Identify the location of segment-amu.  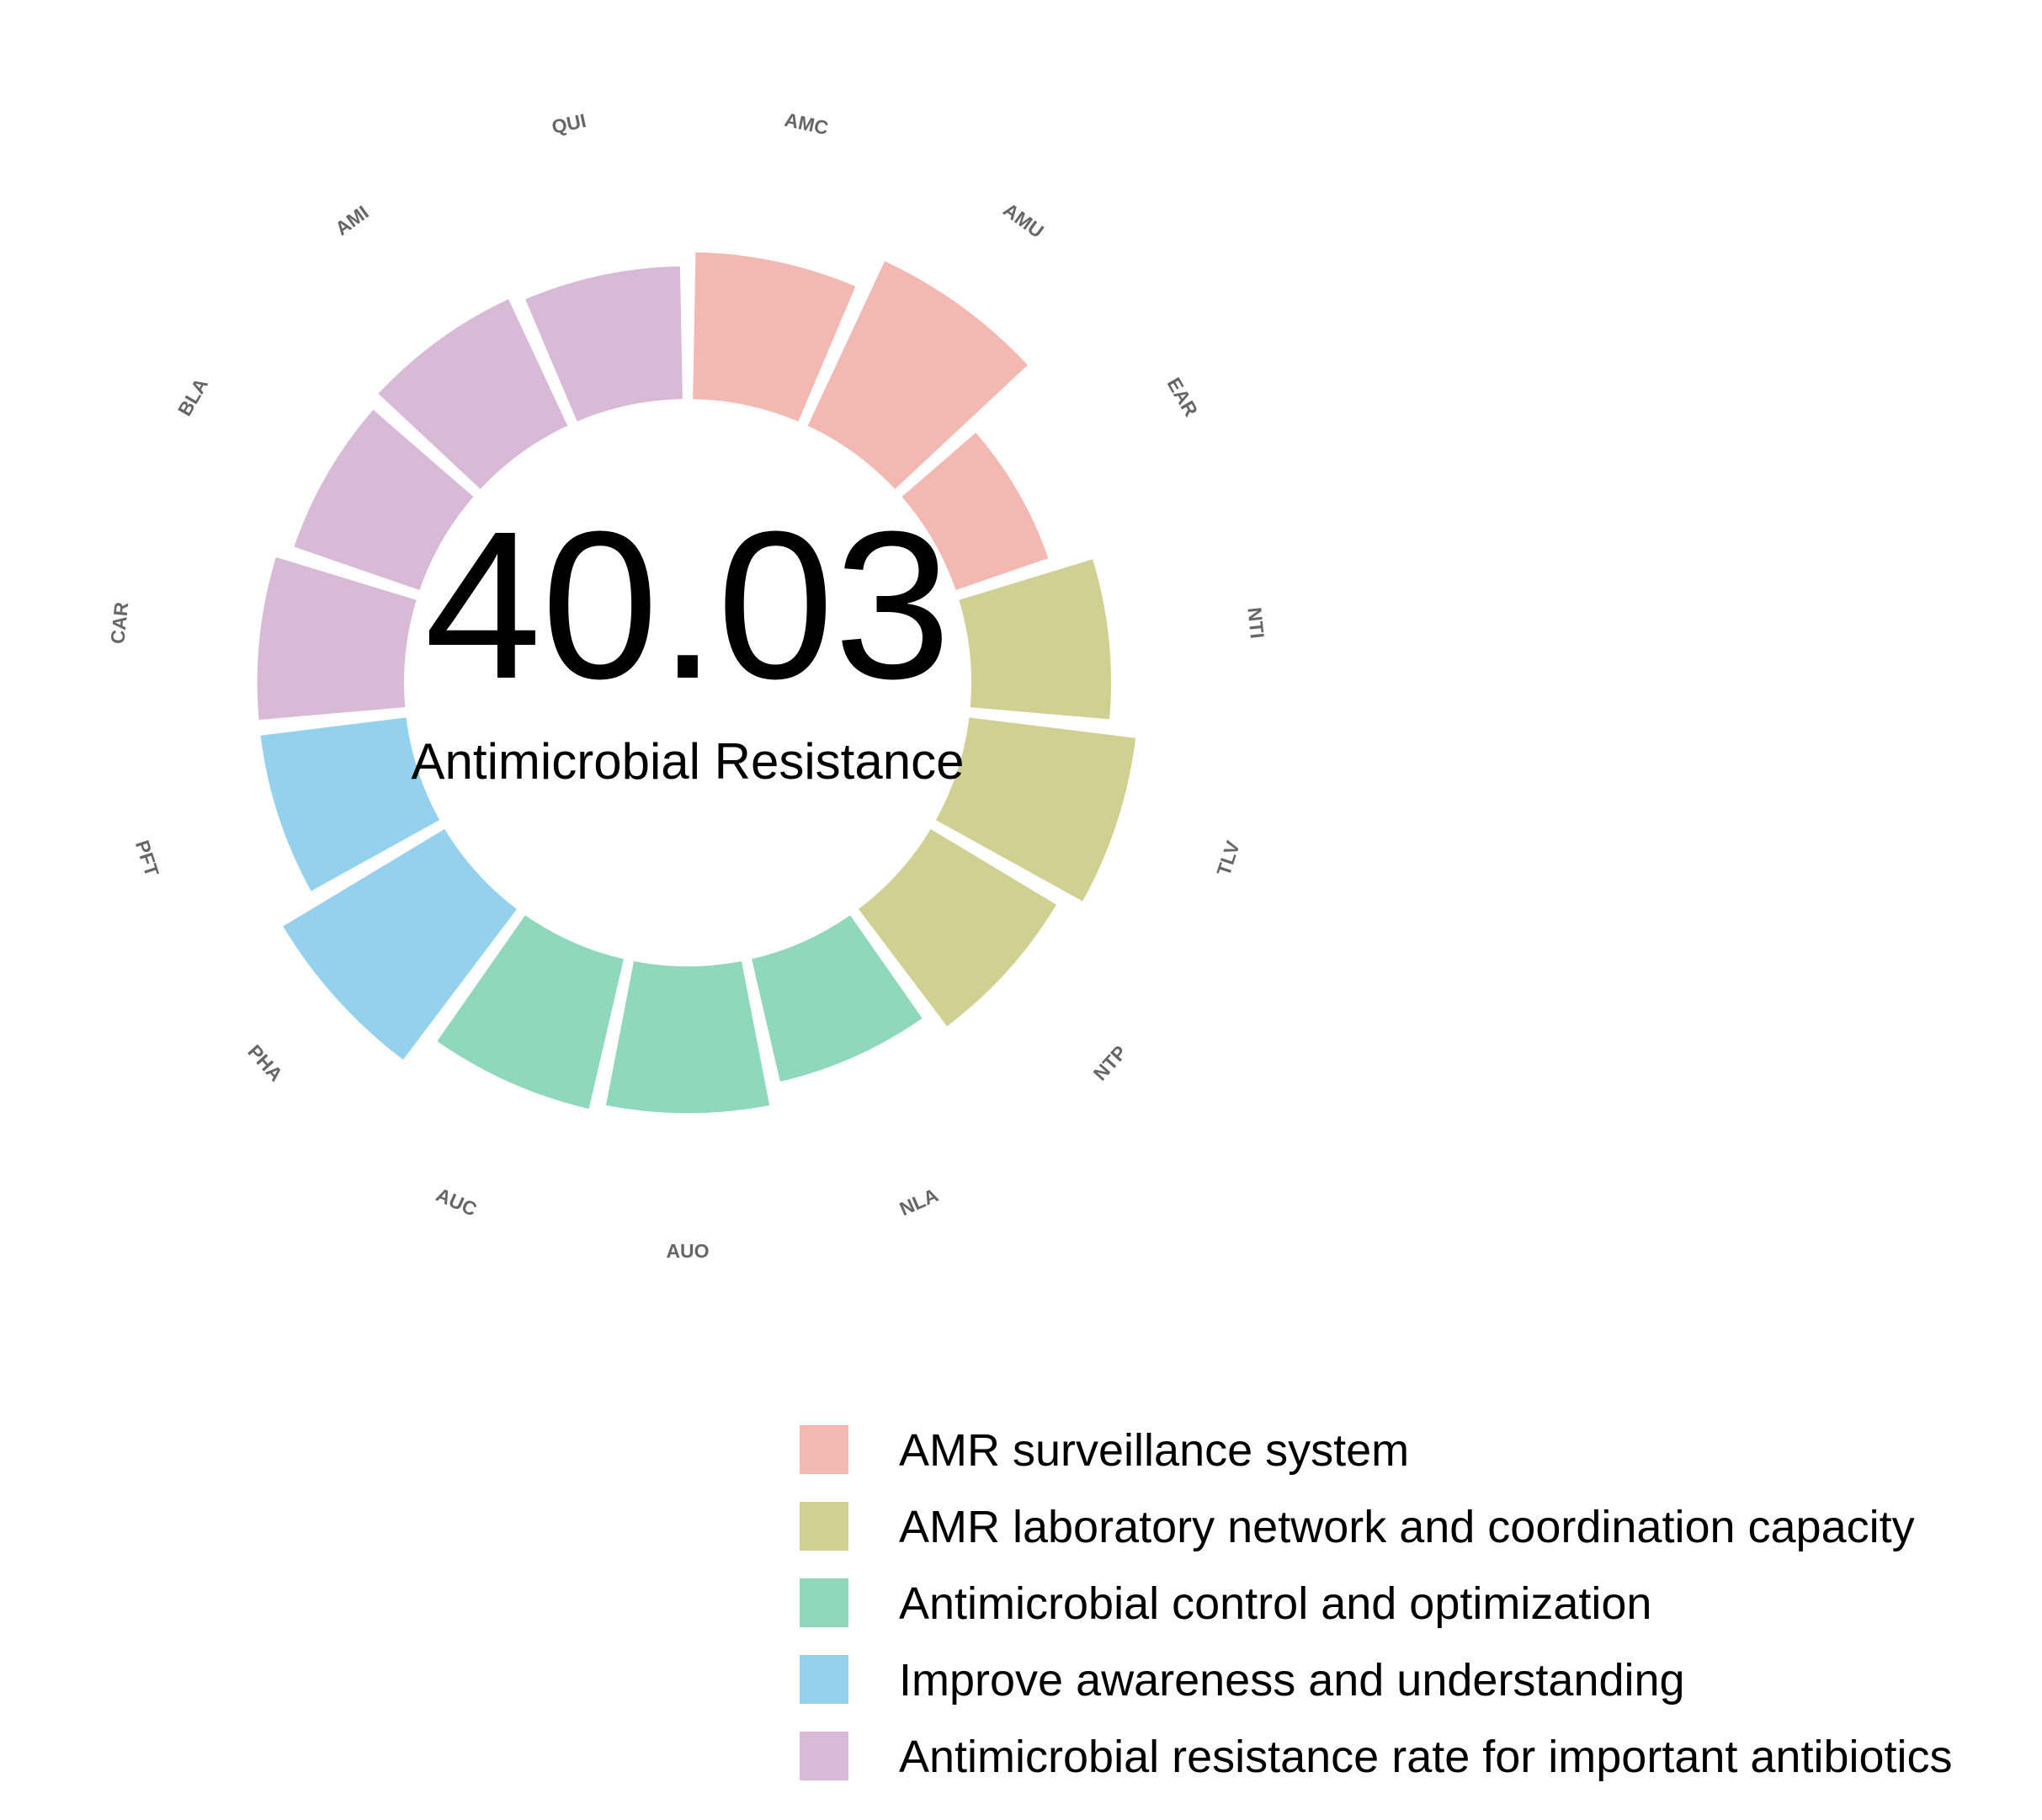
(917, 375).